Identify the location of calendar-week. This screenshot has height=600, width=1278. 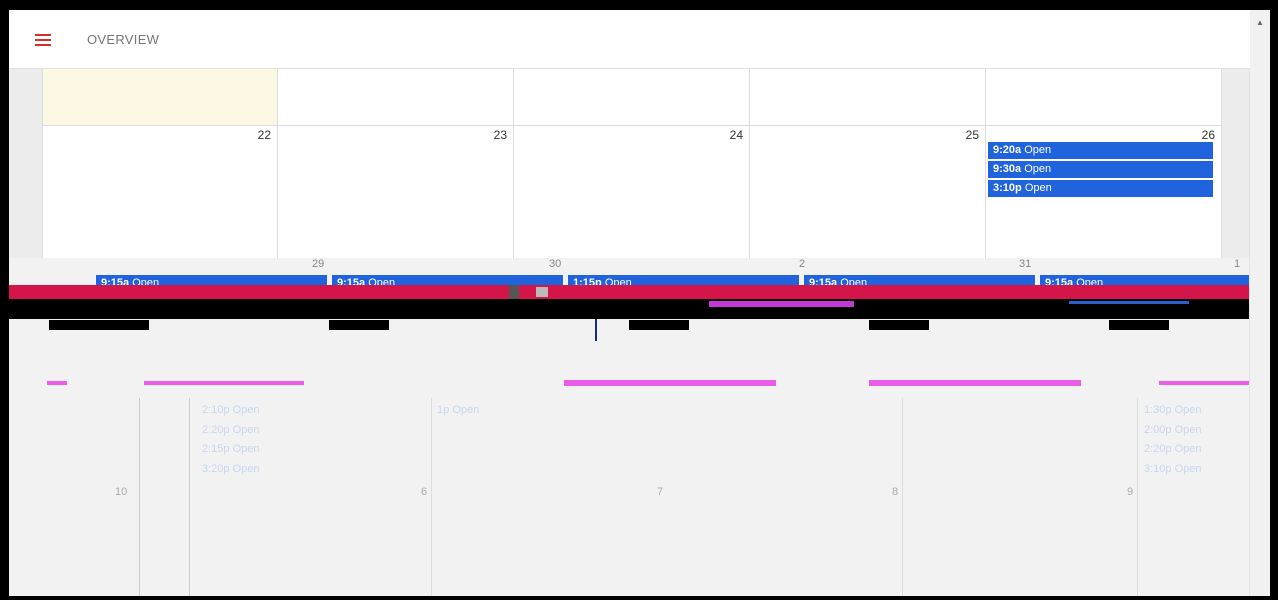
(632, 97).